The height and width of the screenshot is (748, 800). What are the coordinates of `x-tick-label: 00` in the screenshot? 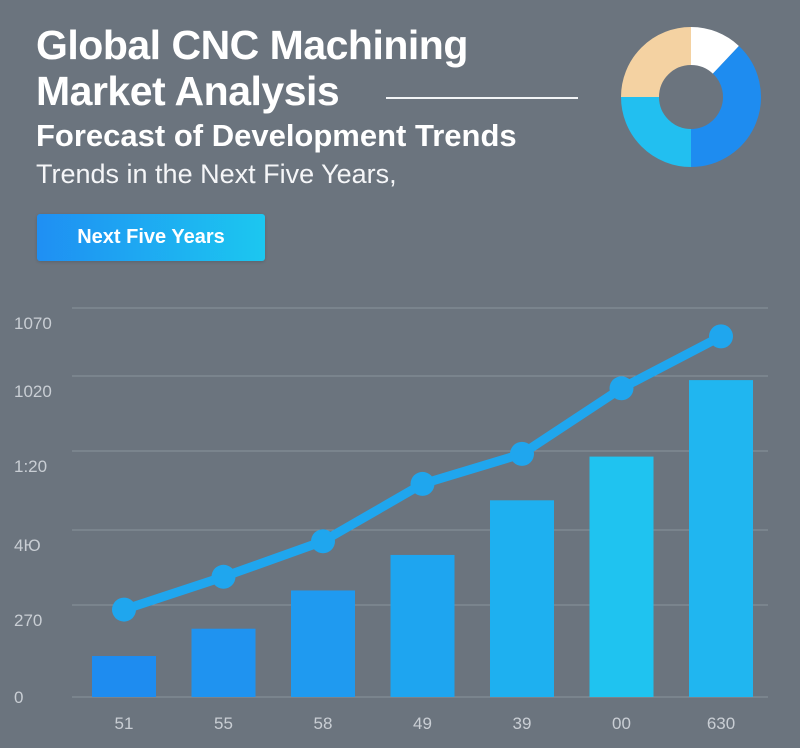 It's located at (621, 723).